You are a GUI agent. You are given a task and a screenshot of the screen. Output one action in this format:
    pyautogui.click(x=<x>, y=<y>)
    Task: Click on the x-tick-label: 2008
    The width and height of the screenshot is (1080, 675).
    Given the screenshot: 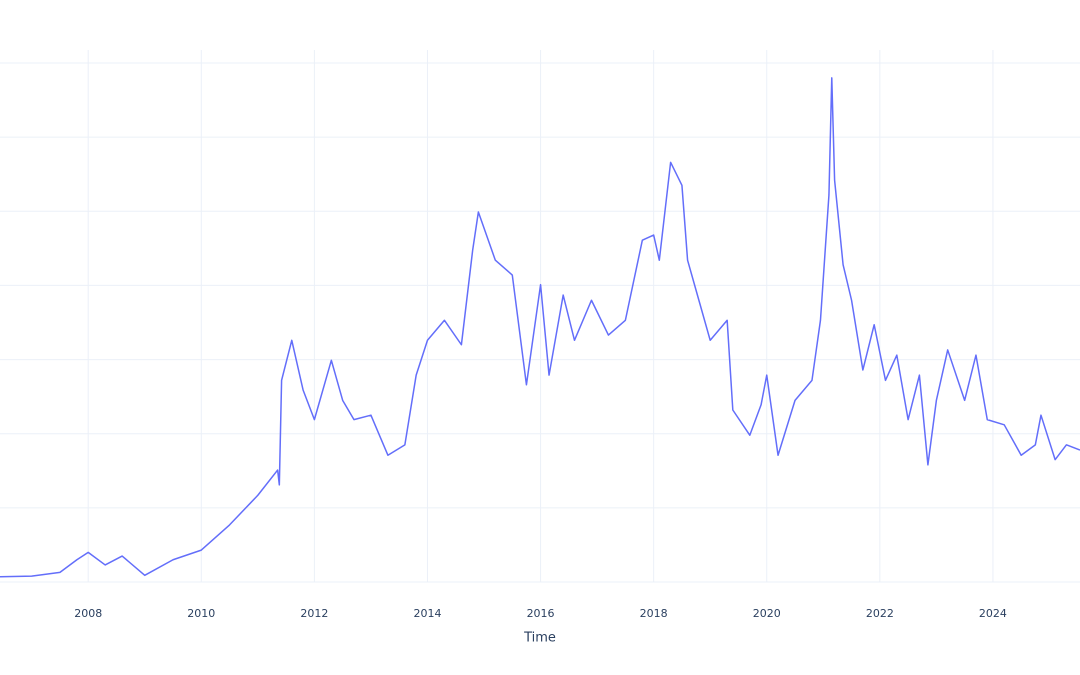 What is the action you would take?
    pyautogui.click(x=88, y=613)
    